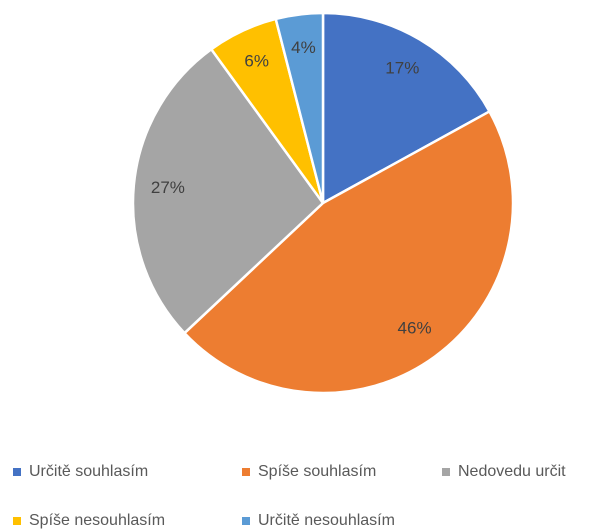 This screenshot has width=611, height=532. I want to click on data-label: 17%, so click(402, 67).